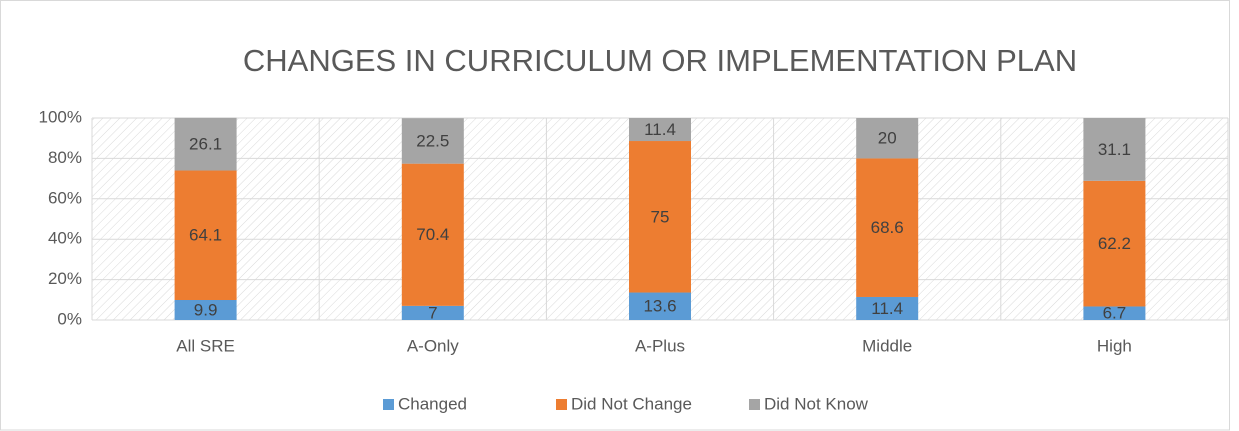  I want to click on data-label: 68.6, so click(887, 227).